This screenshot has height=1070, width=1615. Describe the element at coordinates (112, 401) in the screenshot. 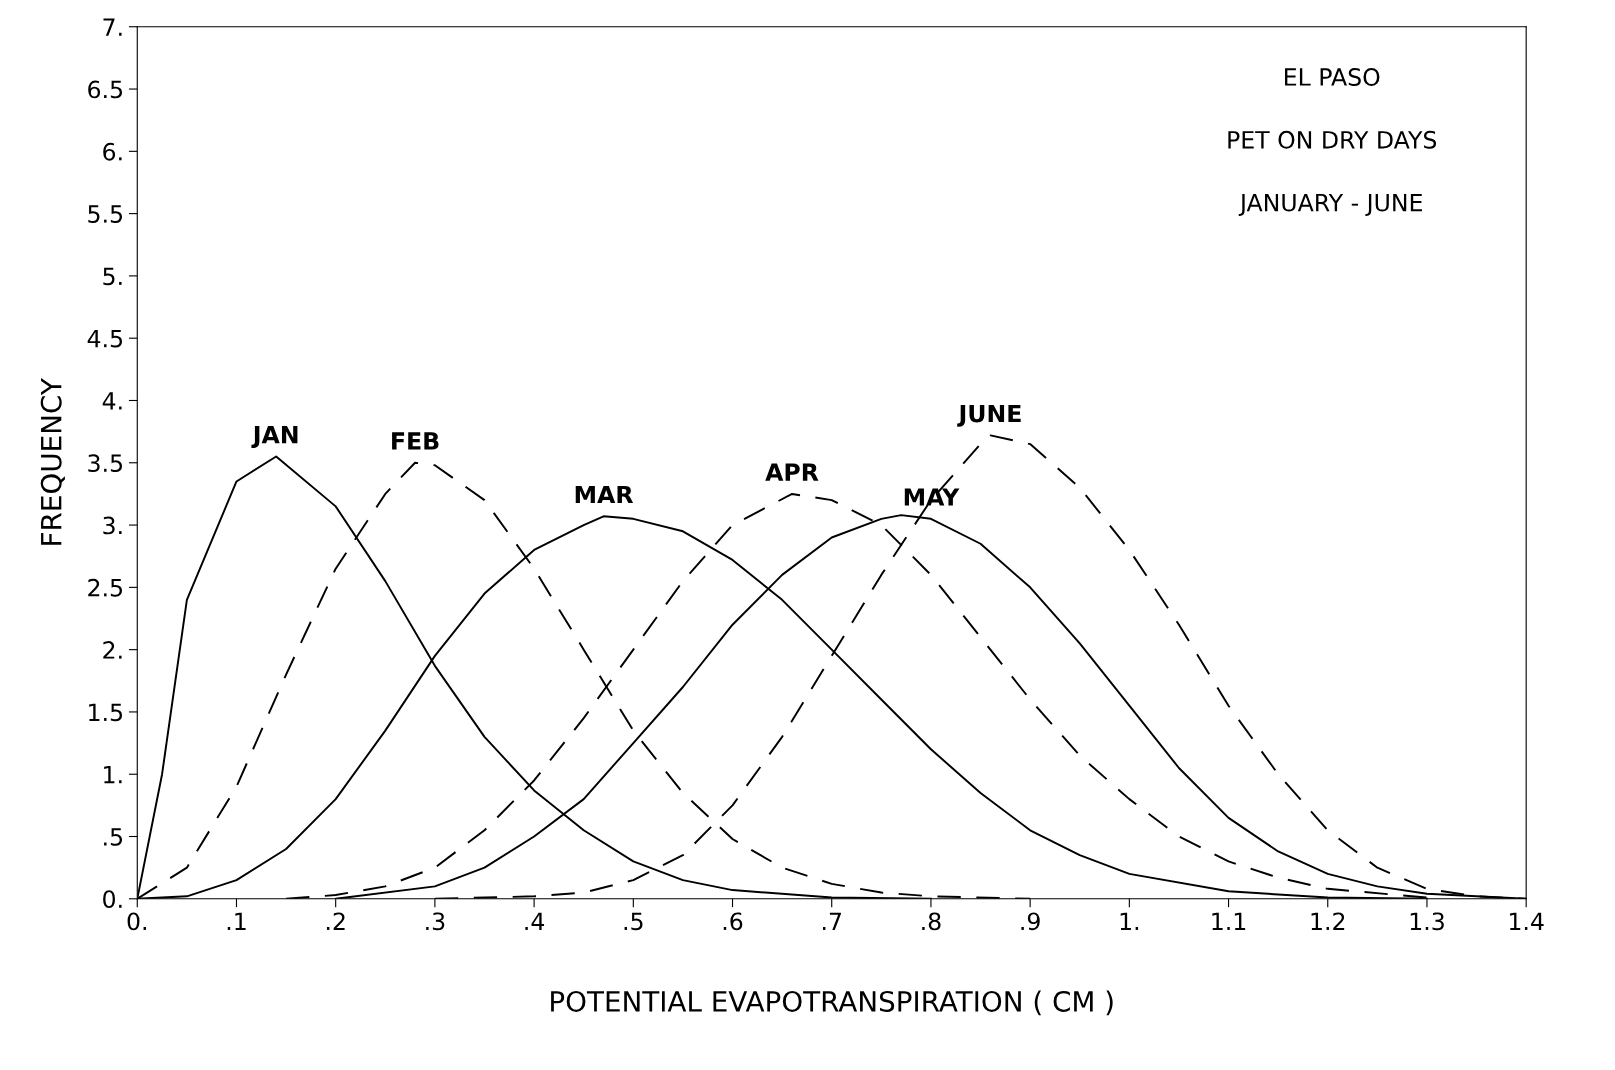

I see `y-tick-label: 4.` at that location.